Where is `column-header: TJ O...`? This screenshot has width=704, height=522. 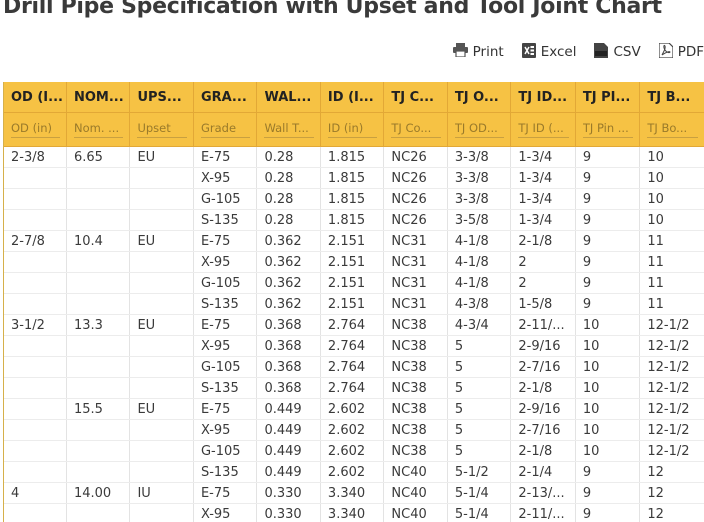 column-header: TJ O... is located at coordinates (478, 97).